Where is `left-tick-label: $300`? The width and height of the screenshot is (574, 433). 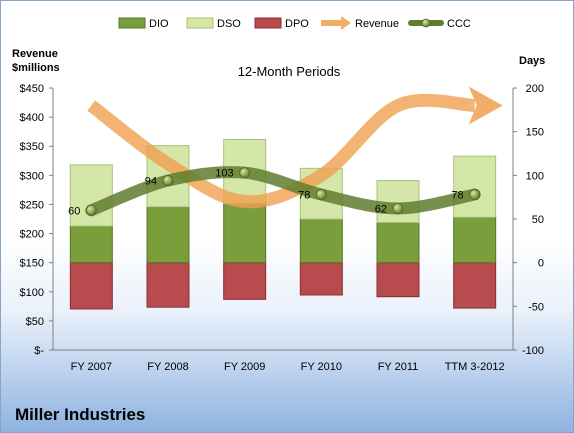 left-tick-label: $300 is located at coordinates (32, 176).